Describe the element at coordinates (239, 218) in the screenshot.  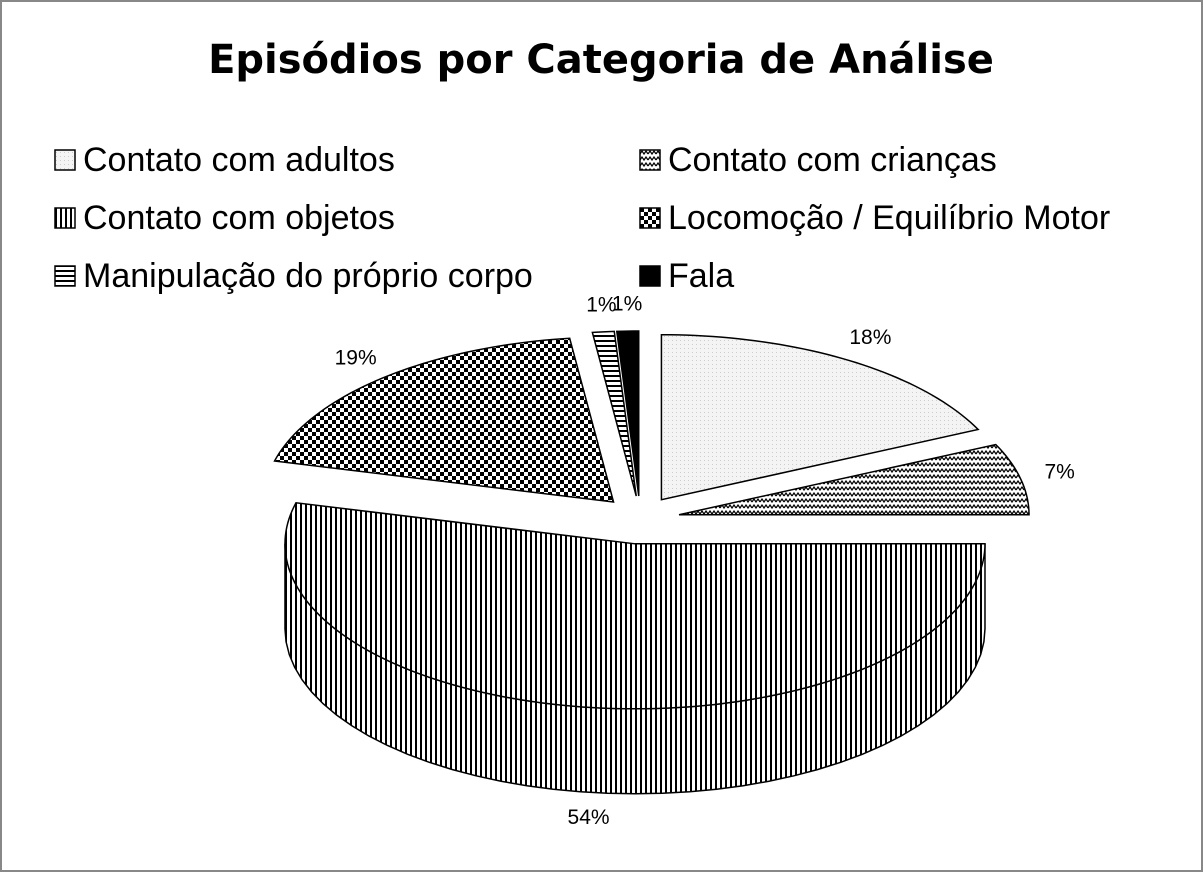
I see `legend-label: Contato com objetos` at that location.